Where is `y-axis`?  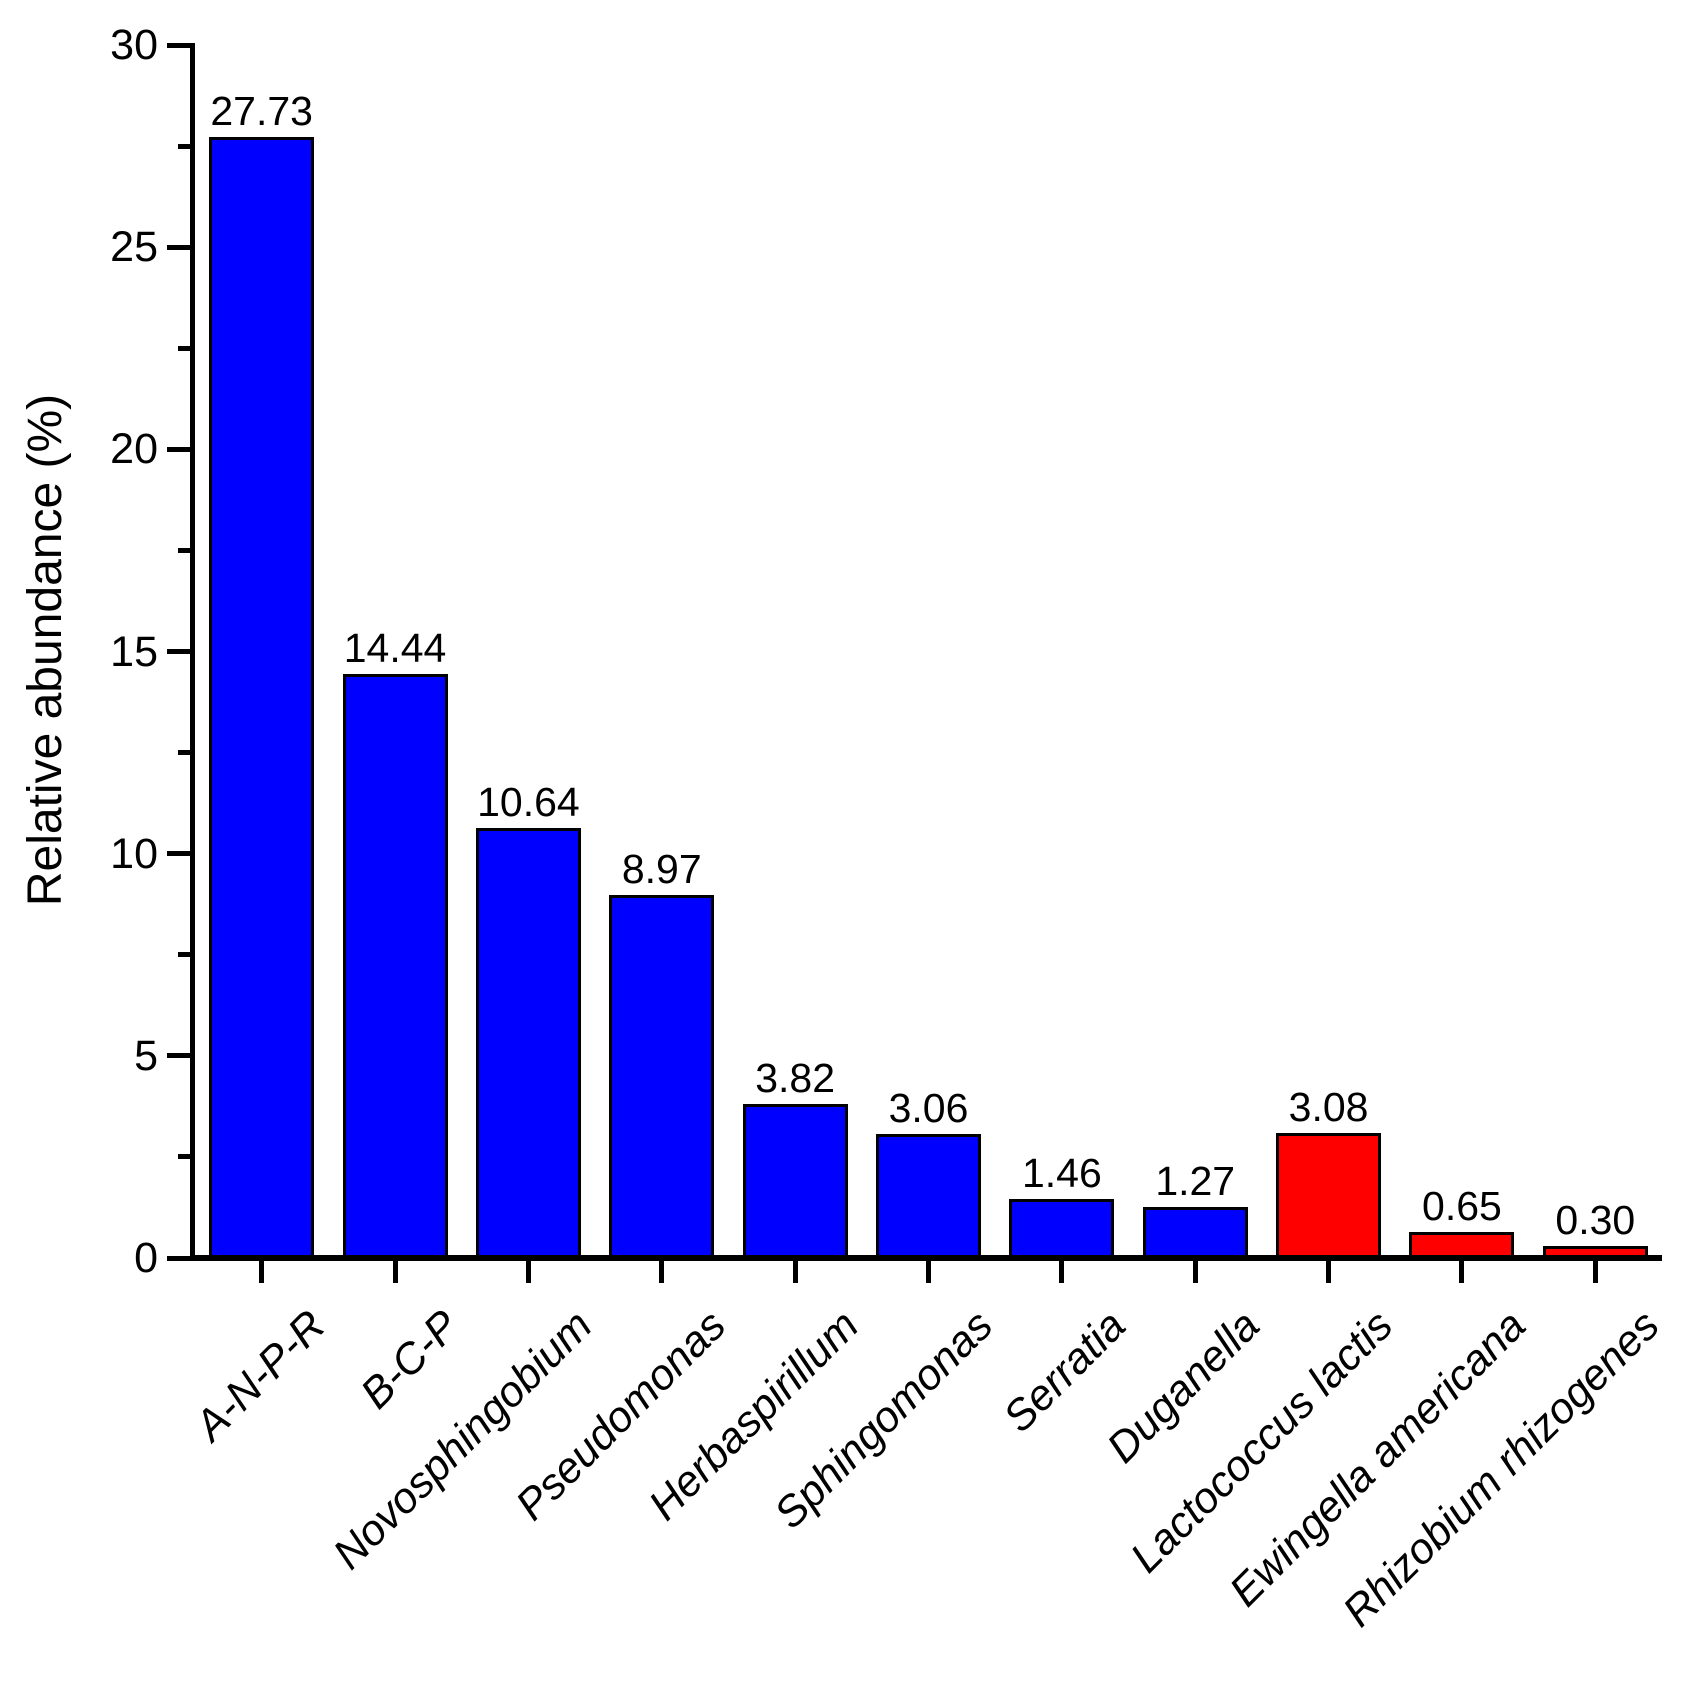
y-axis is located at coordinates (192, 652).